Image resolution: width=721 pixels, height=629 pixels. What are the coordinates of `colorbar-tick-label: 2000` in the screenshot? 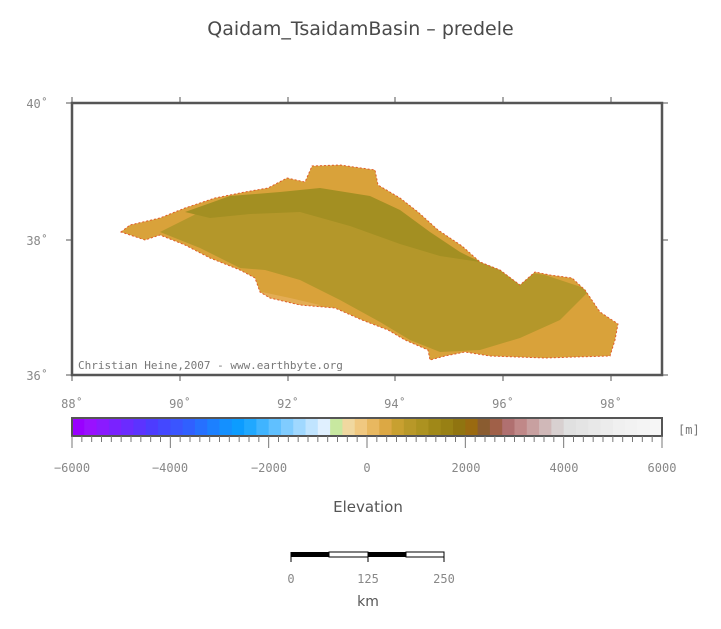 It's located at (466, 468).